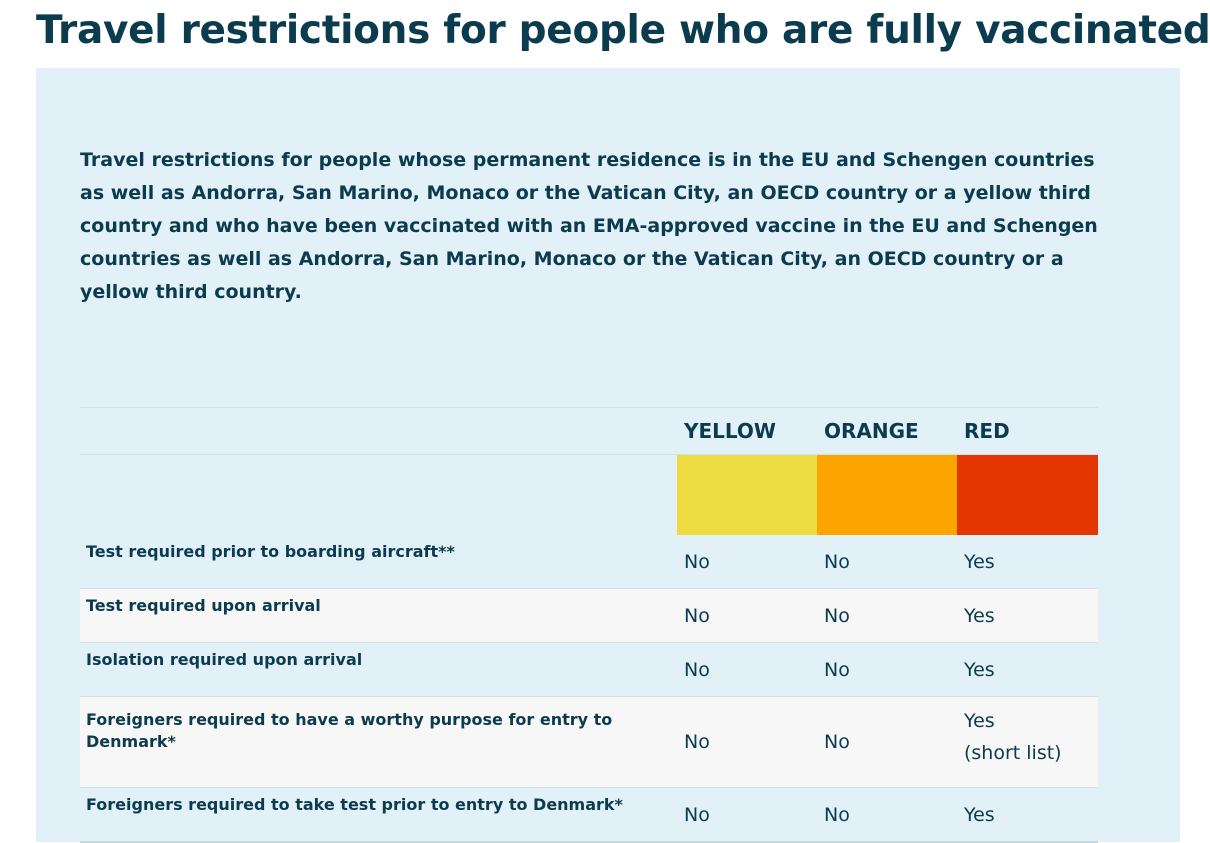 Image resolution: width=1210 pixels, height=843 pixels. Describe the element at coordinates (887, 431) in the screenshot. I see `column-header-orange: ORANGE` at that location.